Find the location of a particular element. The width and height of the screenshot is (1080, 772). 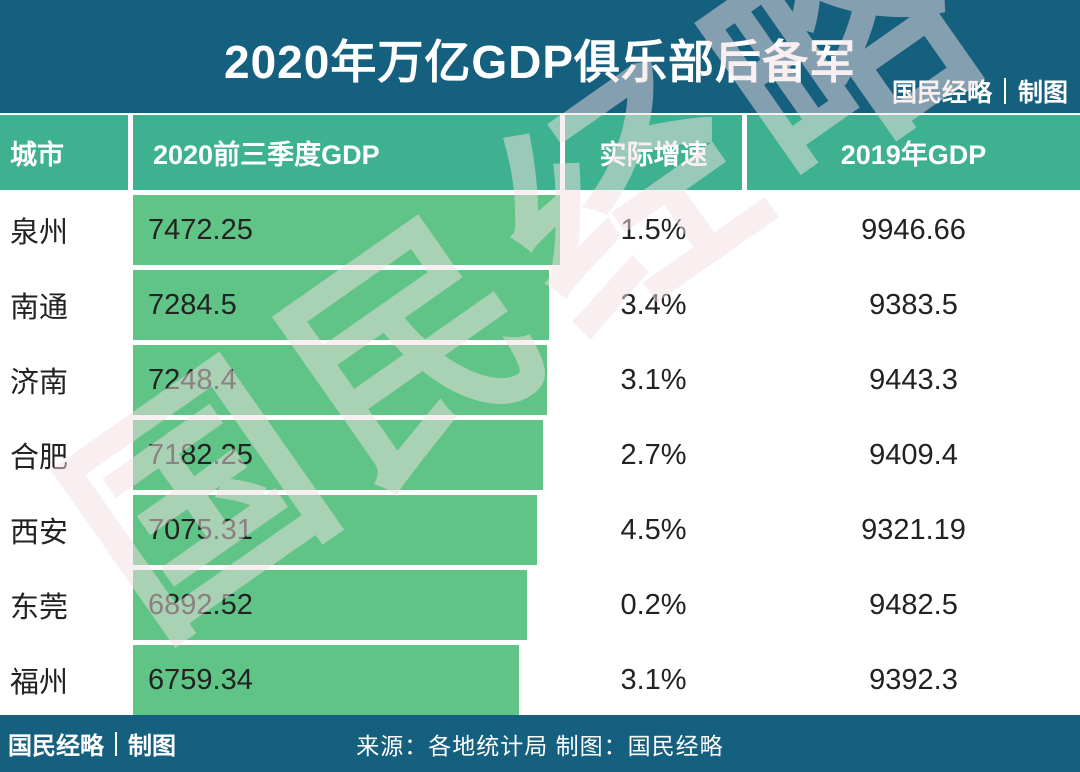

growth-cell: 2.7% is located at coordinates (653, 454).